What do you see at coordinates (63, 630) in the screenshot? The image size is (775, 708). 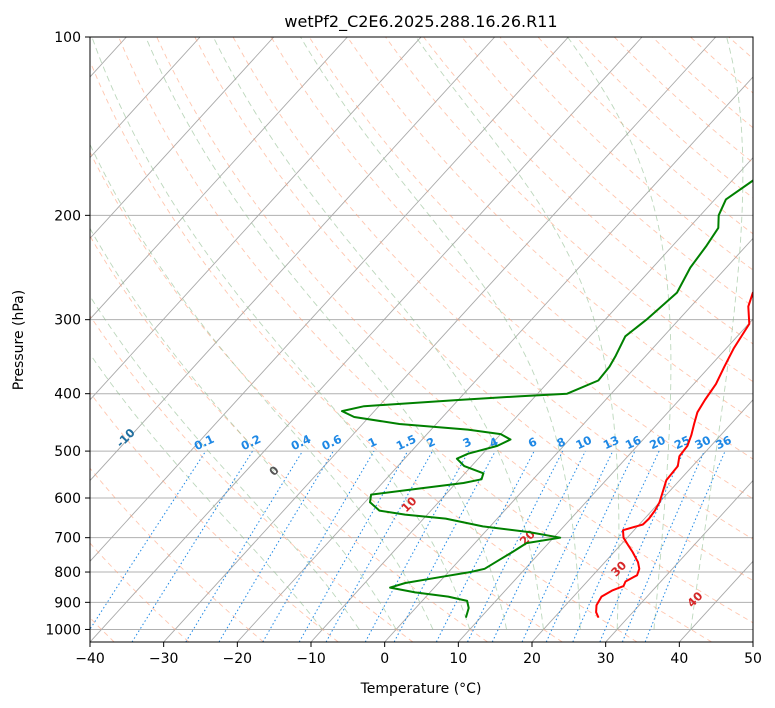 I see `y-tick-label: 1000` at bounding box center [63, 630].